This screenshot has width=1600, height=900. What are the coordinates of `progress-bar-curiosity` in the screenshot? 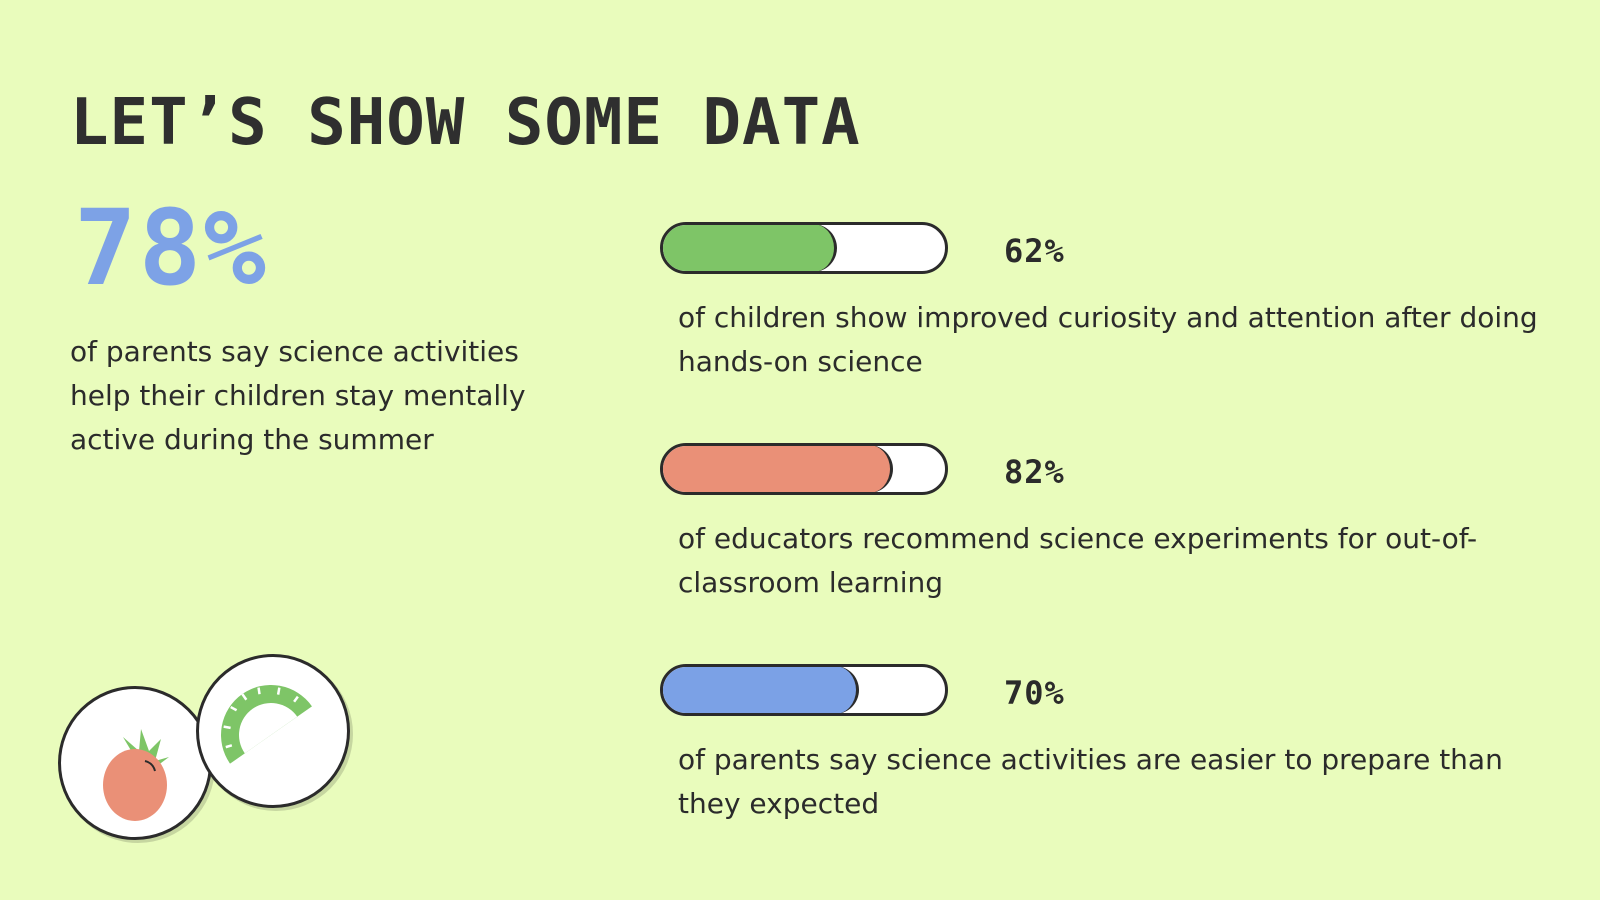 It's located at (804, 248).